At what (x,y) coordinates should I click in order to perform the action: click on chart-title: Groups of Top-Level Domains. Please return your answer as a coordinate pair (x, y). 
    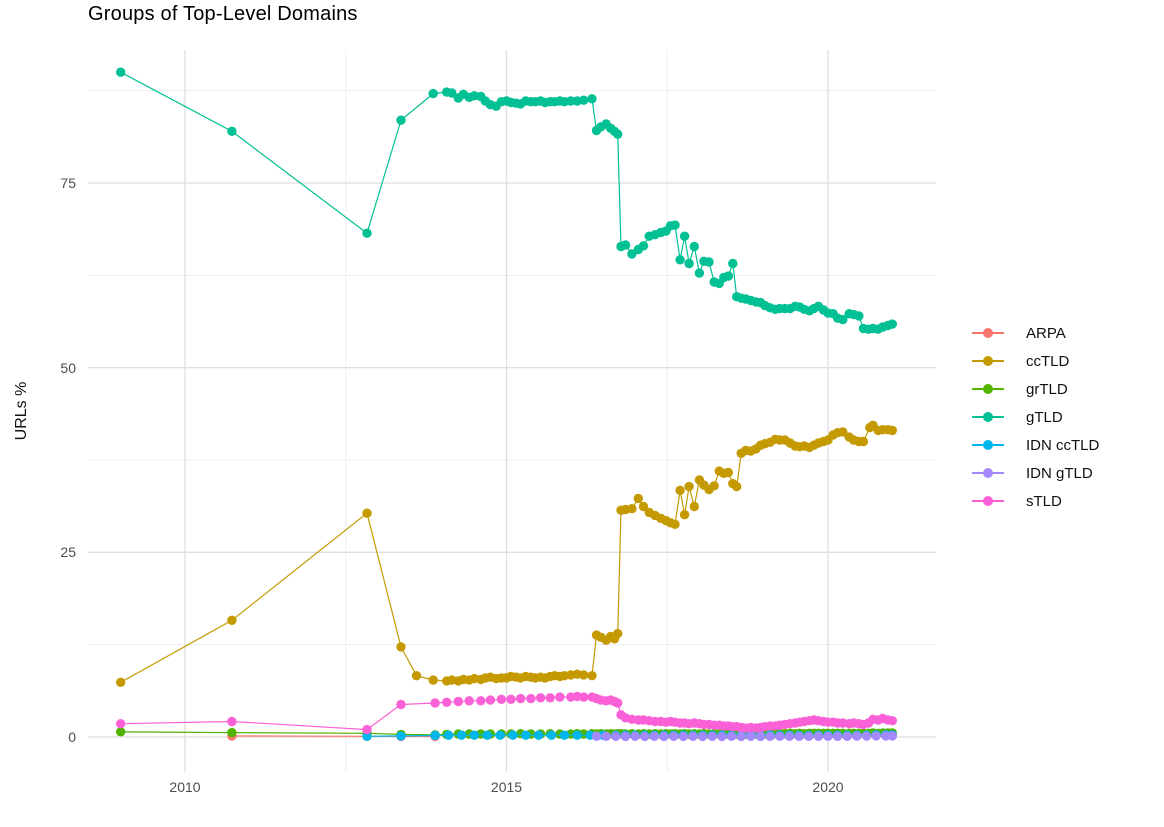
    Looking at the image, I should click on (223, 14).